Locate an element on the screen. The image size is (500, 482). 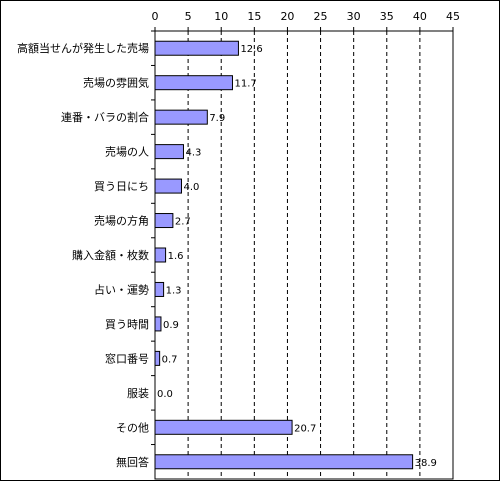
data-label: 1.6 is located at coordinates (176, 256).